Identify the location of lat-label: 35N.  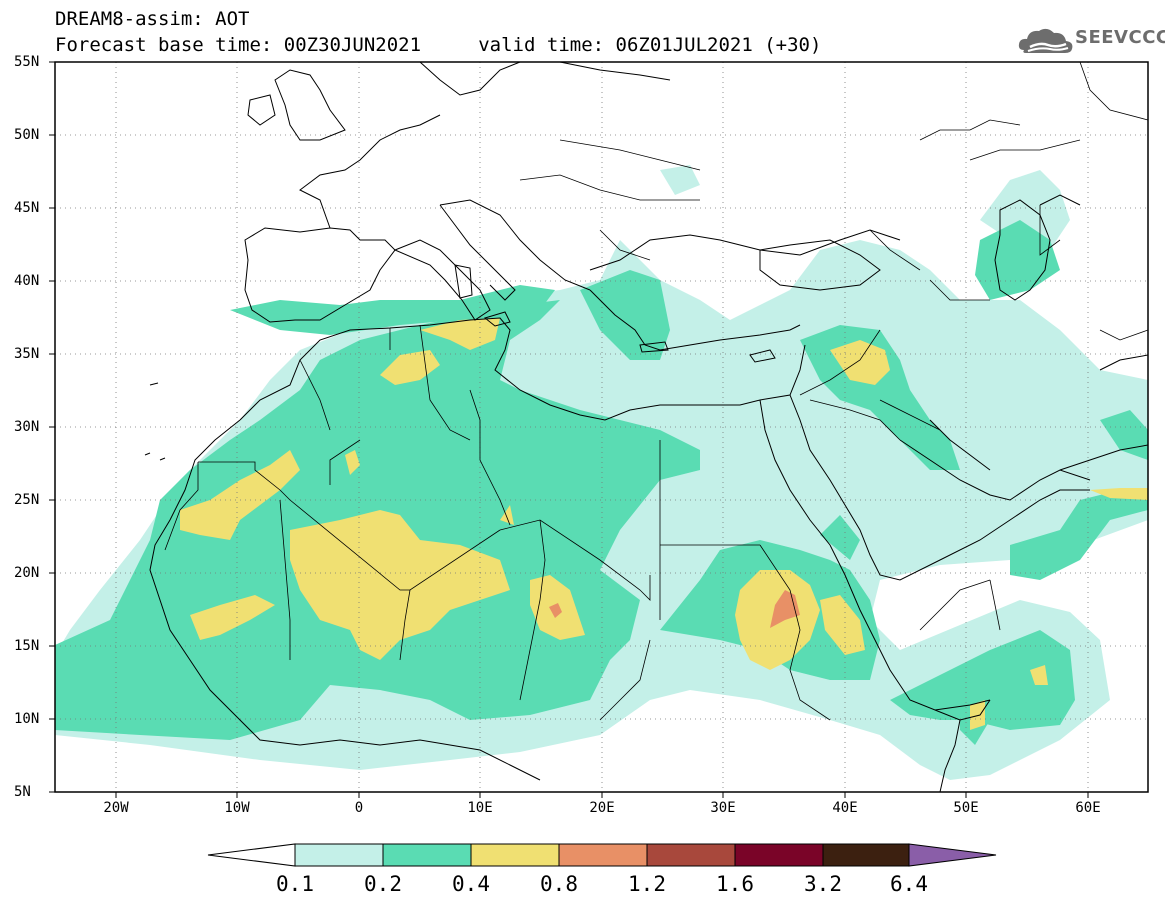
(27, 354).